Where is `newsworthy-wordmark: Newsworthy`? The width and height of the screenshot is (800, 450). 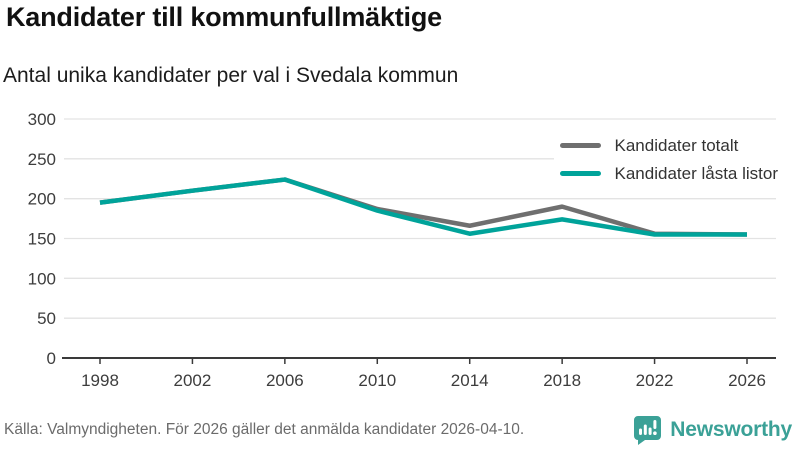 newsworthy-wordmark: Newsworthy is located at coordinates (731, 429).